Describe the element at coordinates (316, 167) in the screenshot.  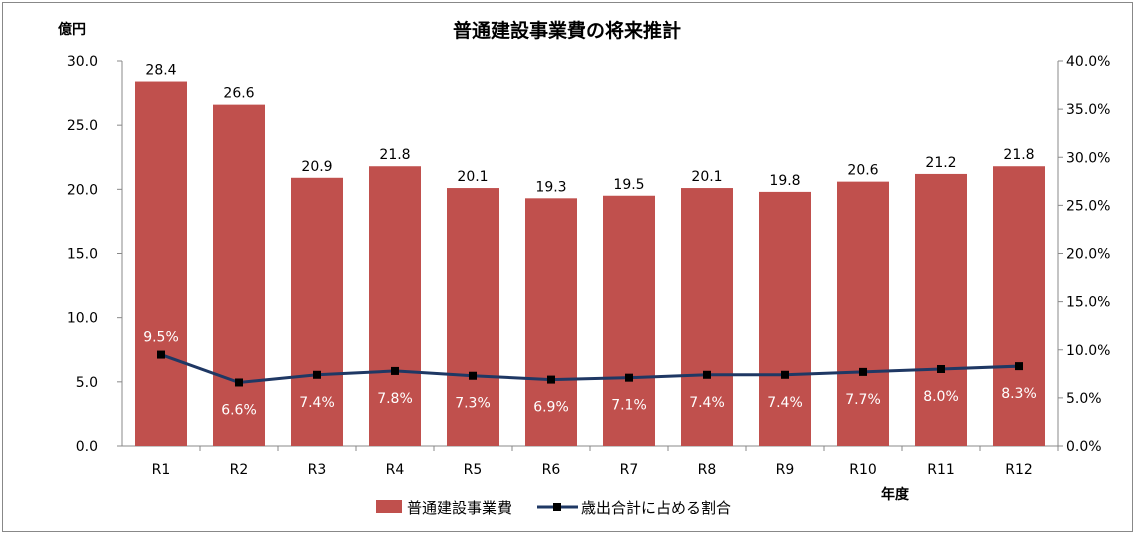
I see `bar-data-label: 20.9` at that location.